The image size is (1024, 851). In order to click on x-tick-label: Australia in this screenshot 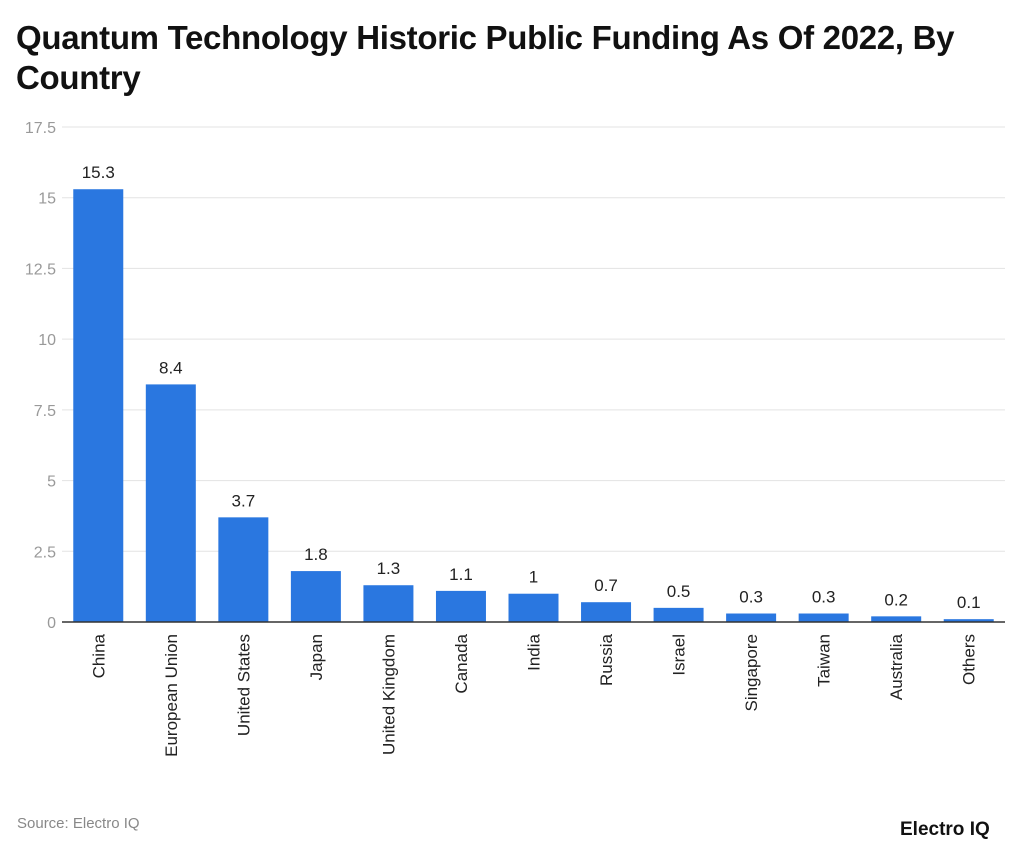, I will do `click(896, 666)`.